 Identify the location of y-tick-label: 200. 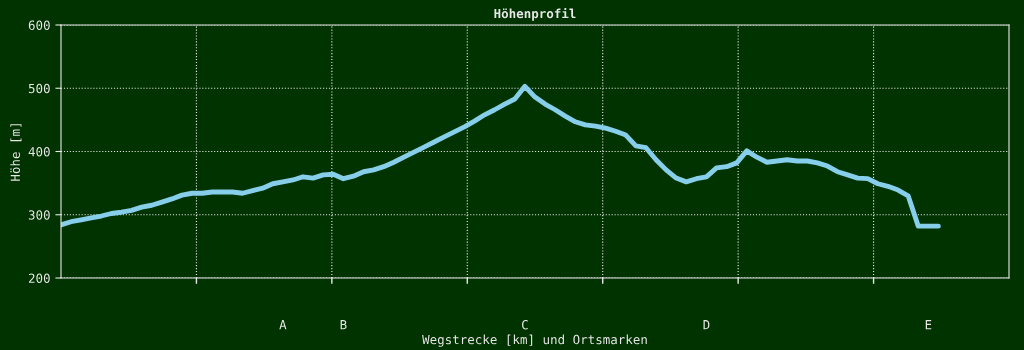
(39, 278).